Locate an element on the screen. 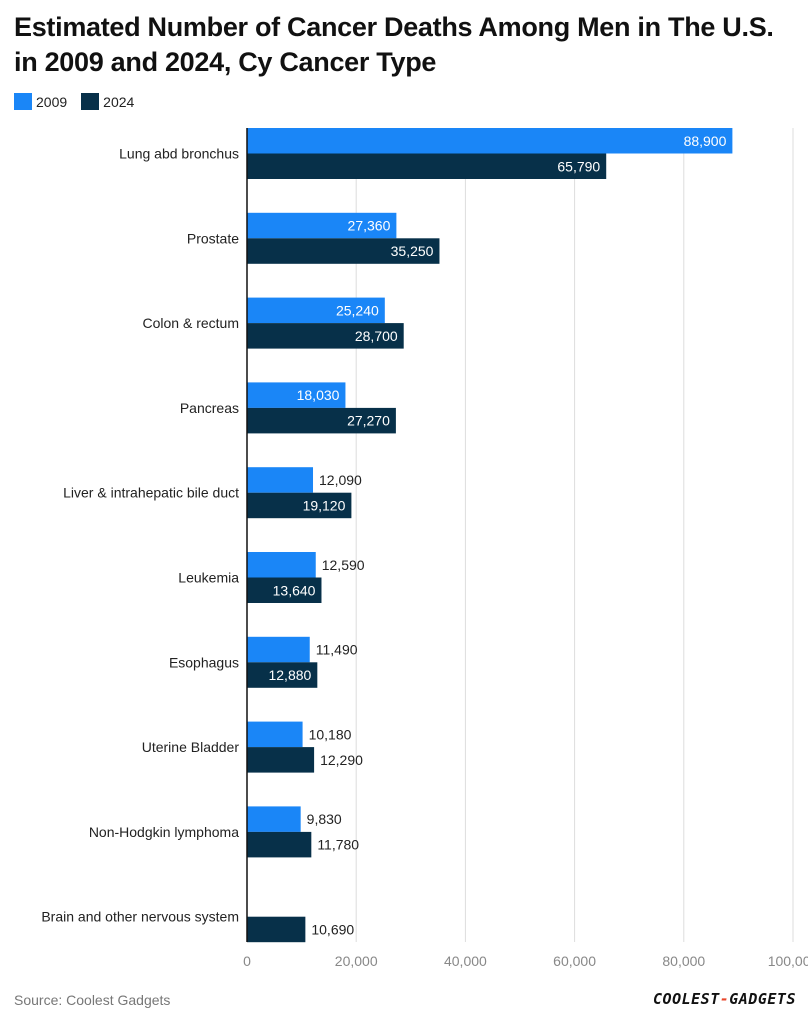  data-label-2024: 13,640 is located at coordinates (294, 590).